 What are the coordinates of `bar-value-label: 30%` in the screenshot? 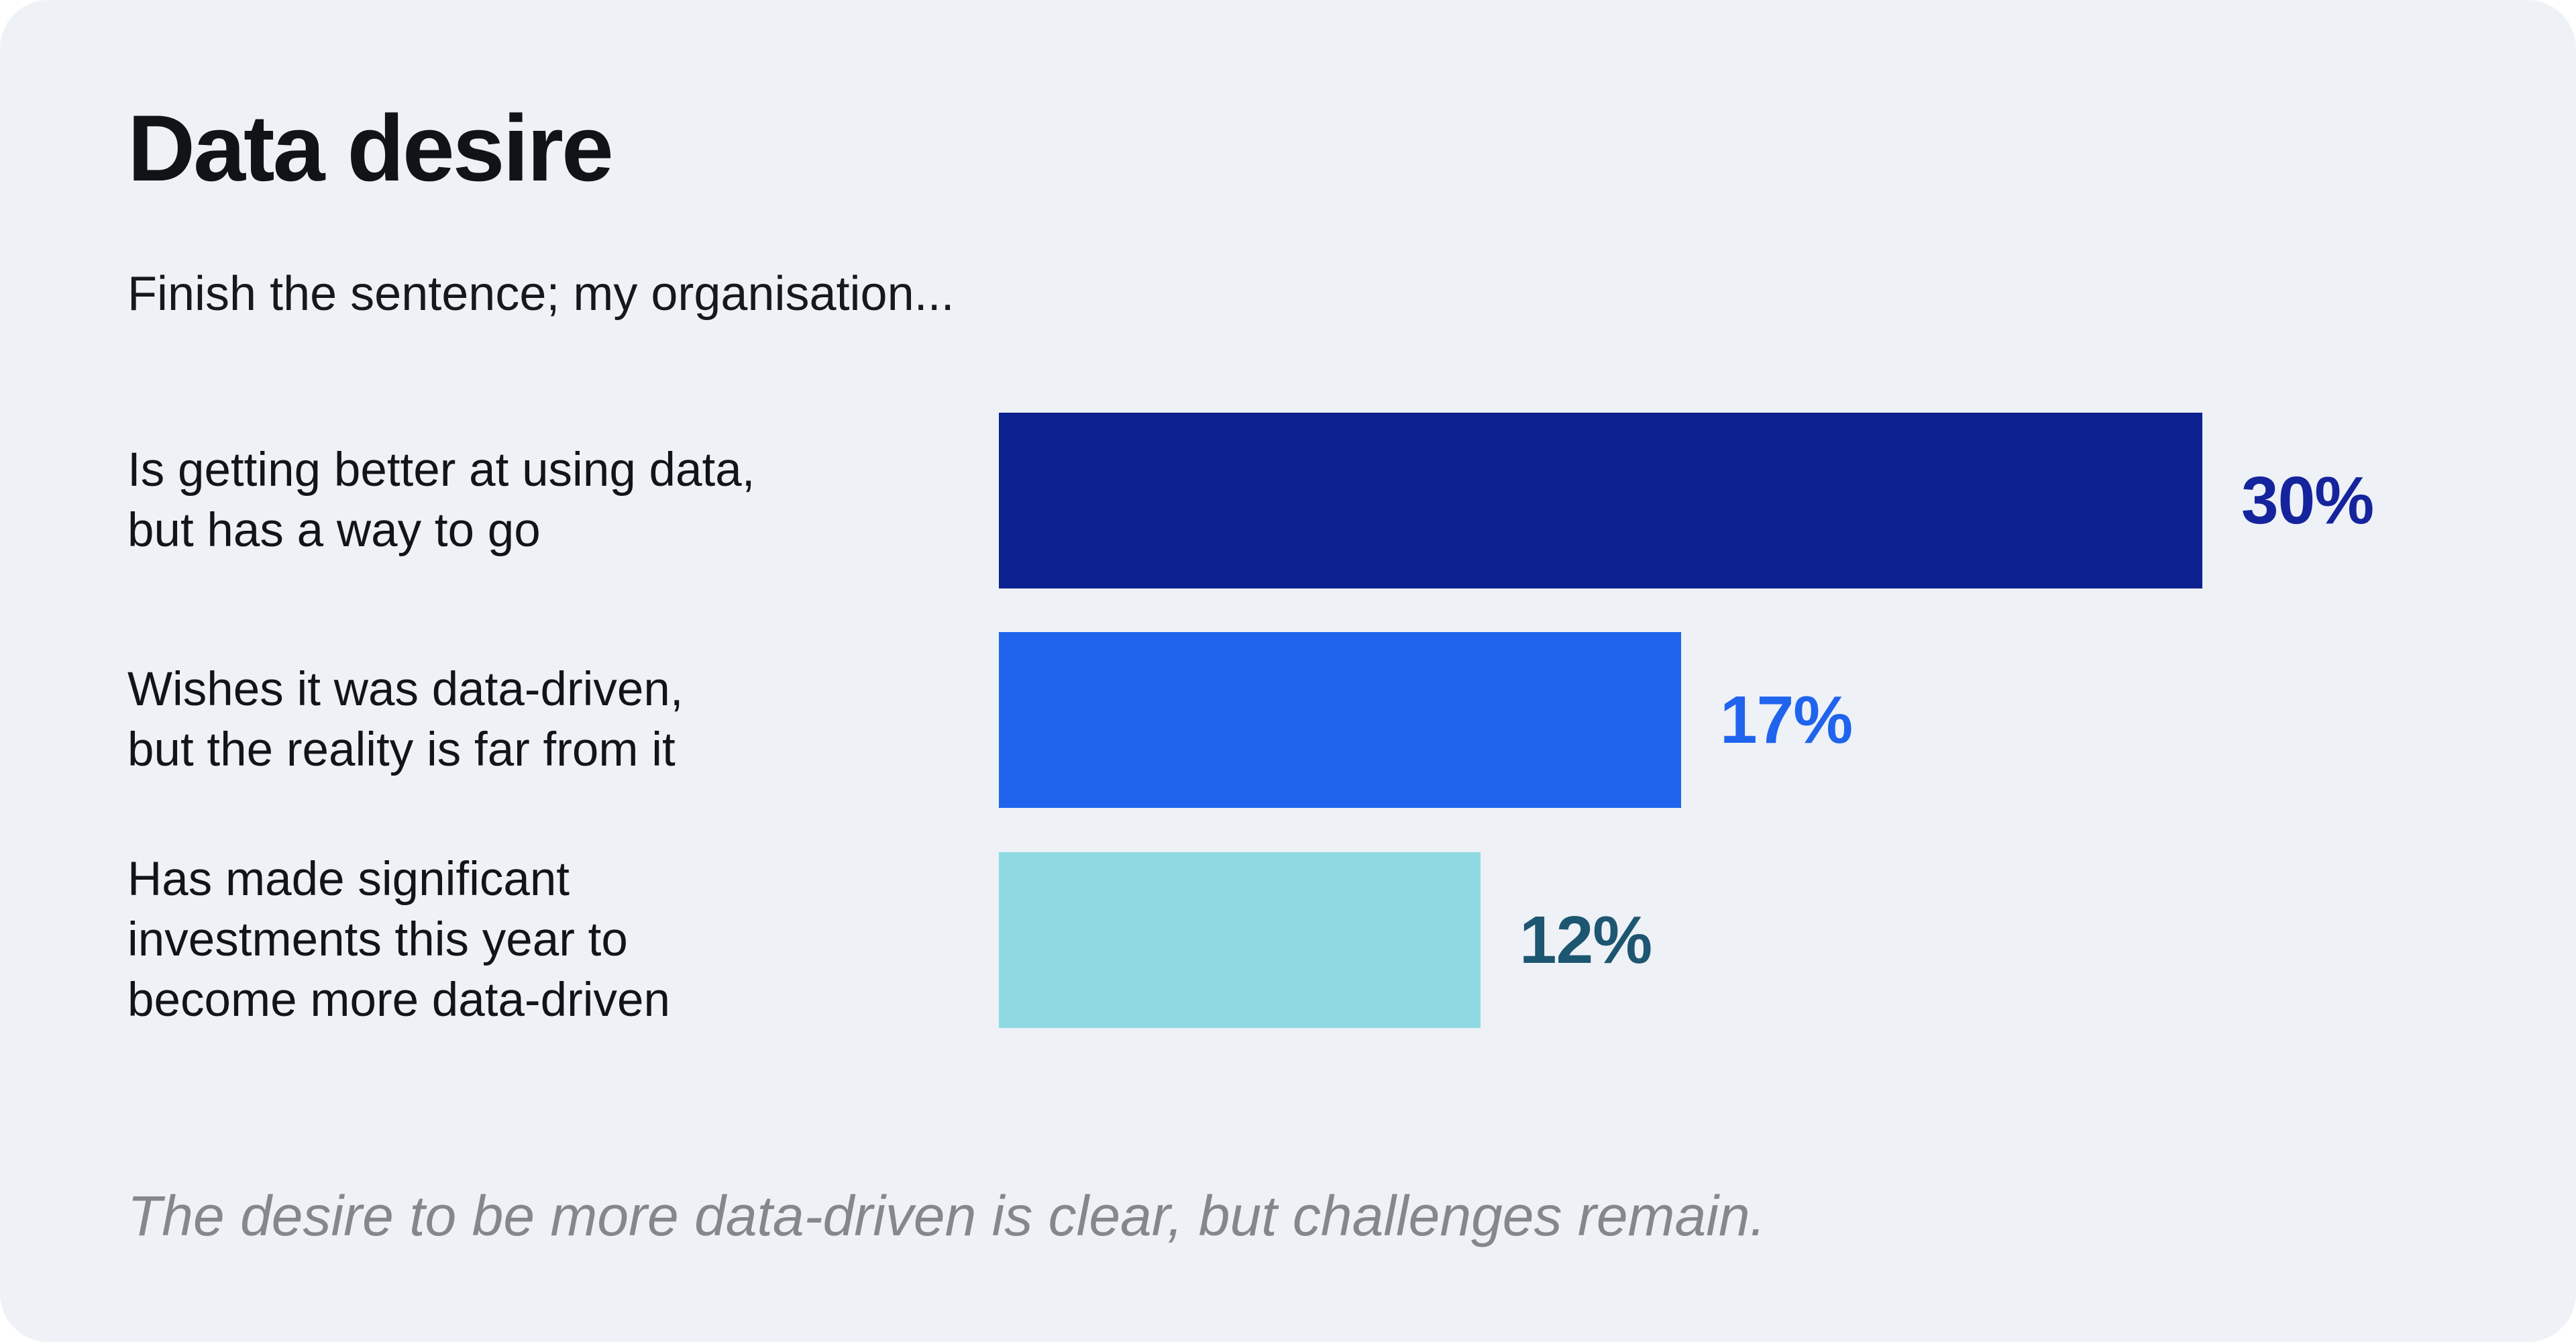 It's located at (2307, 500).